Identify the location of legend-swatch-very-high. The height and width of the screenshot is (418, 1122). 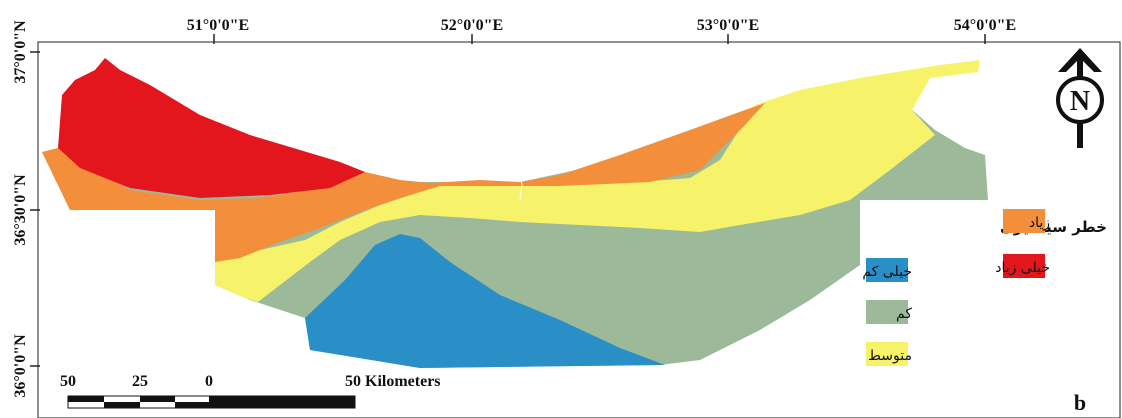
(1024, 266).